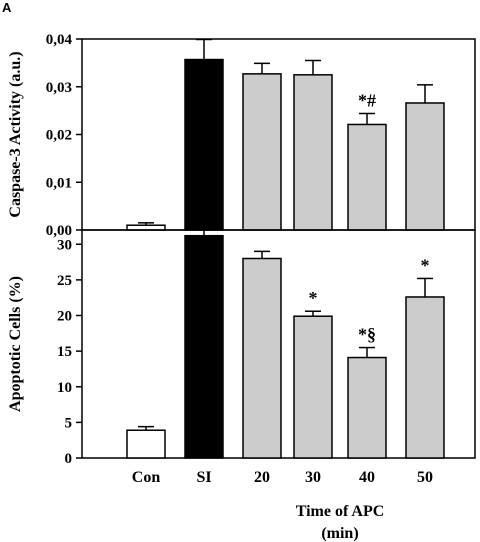 The width and height of the screenshot is (480, 542). What do you see at coordinates (262, 477) in the screenshot?
I see `x-category-label: 20` at bounding box center [262, 477].